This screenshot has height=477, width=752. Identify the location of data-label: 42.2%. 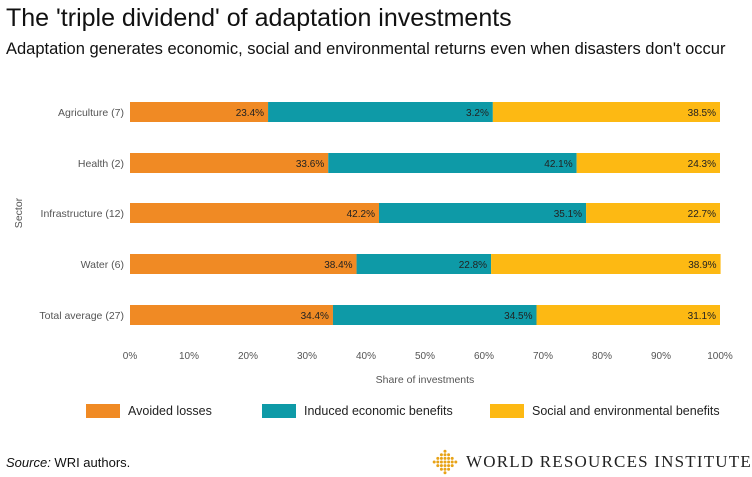
(361, 214).